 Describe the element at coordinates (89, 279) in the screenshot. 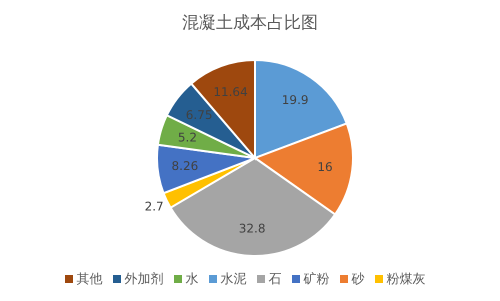

I see `legend-label: 其他` at that location.